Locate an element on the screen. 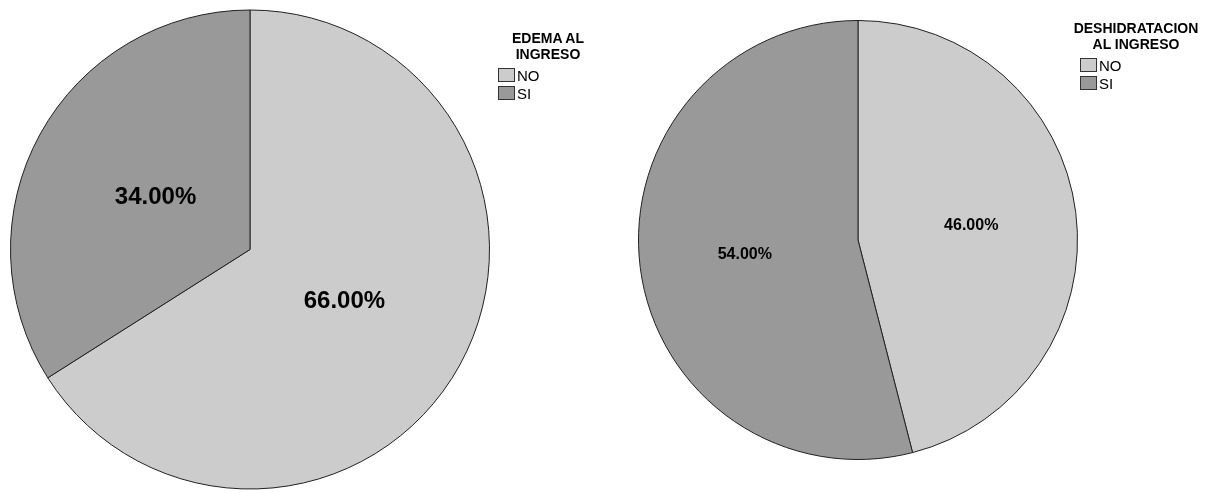 The image size is (1205, 493). data-label: 66.00% is located at coordinates (344, 300).